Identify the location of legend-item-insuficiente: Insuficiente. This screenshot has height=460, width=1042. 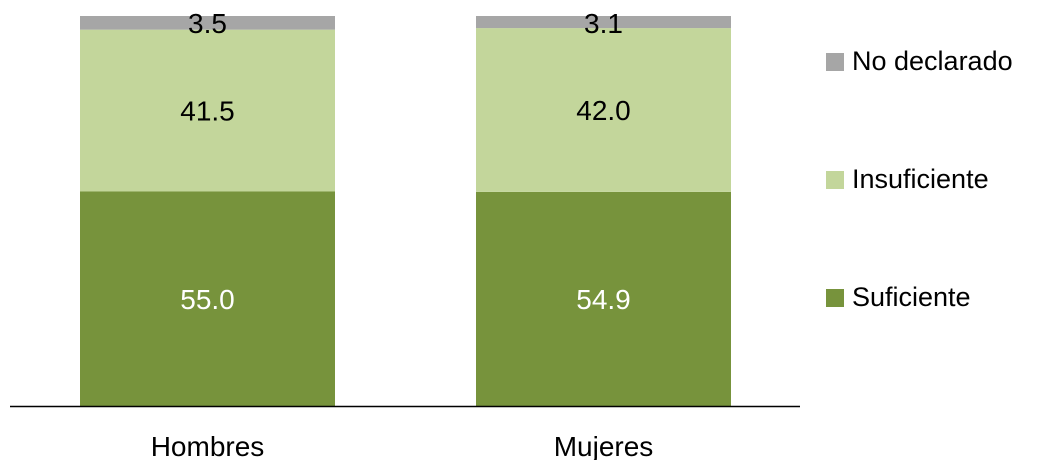
(907, 179).